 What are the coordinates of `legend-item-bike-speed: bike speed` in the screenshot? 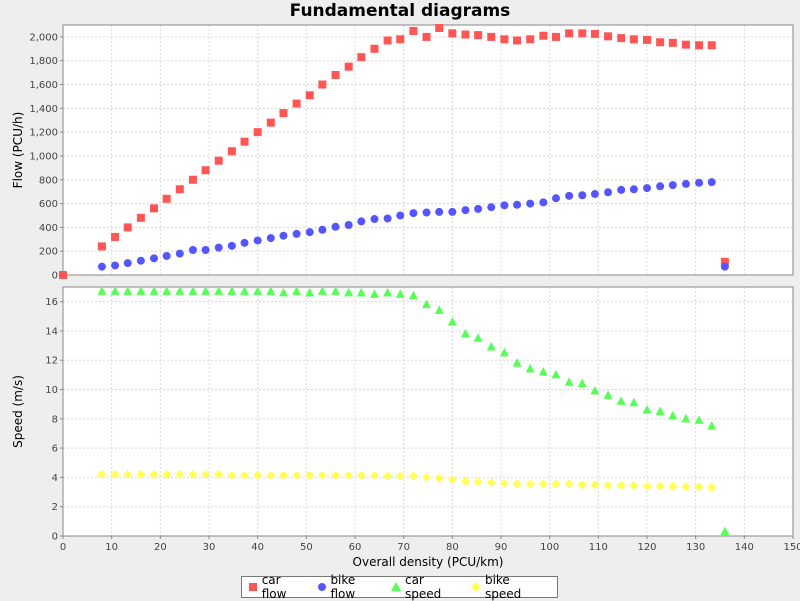 It's located at (509, 587).